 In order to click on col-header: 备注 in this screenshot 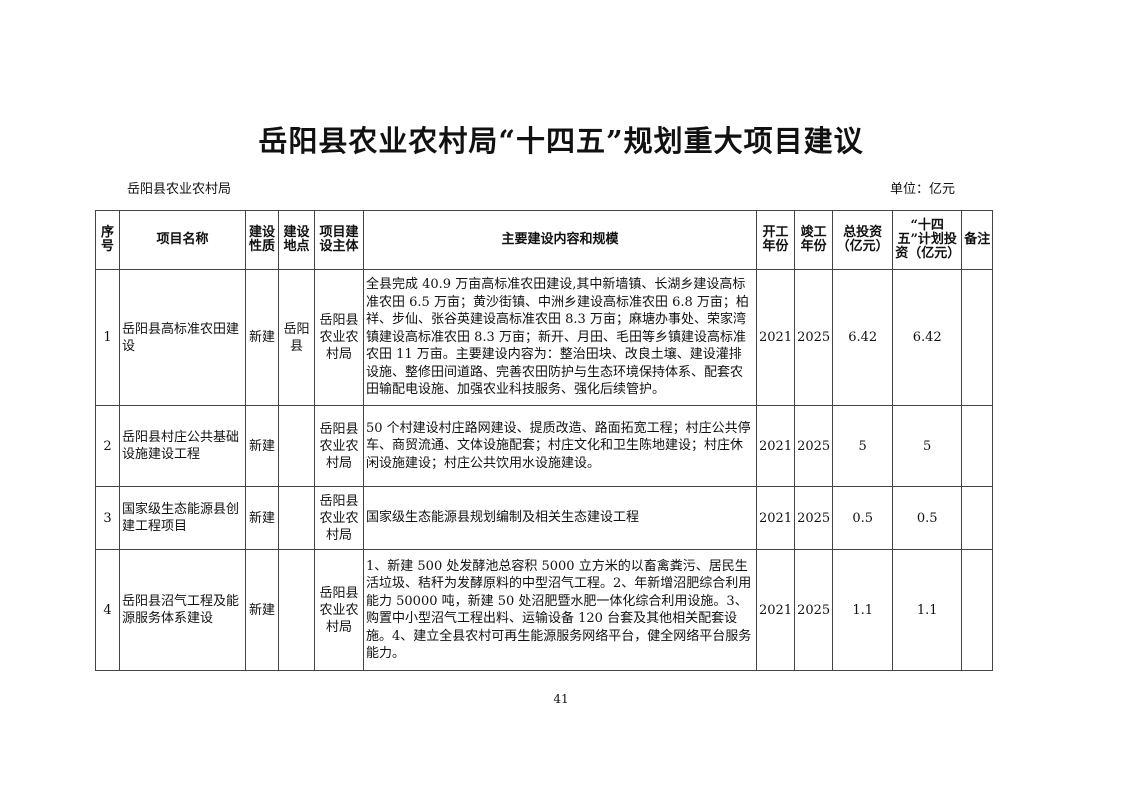, I will do `click(977, 240)`.